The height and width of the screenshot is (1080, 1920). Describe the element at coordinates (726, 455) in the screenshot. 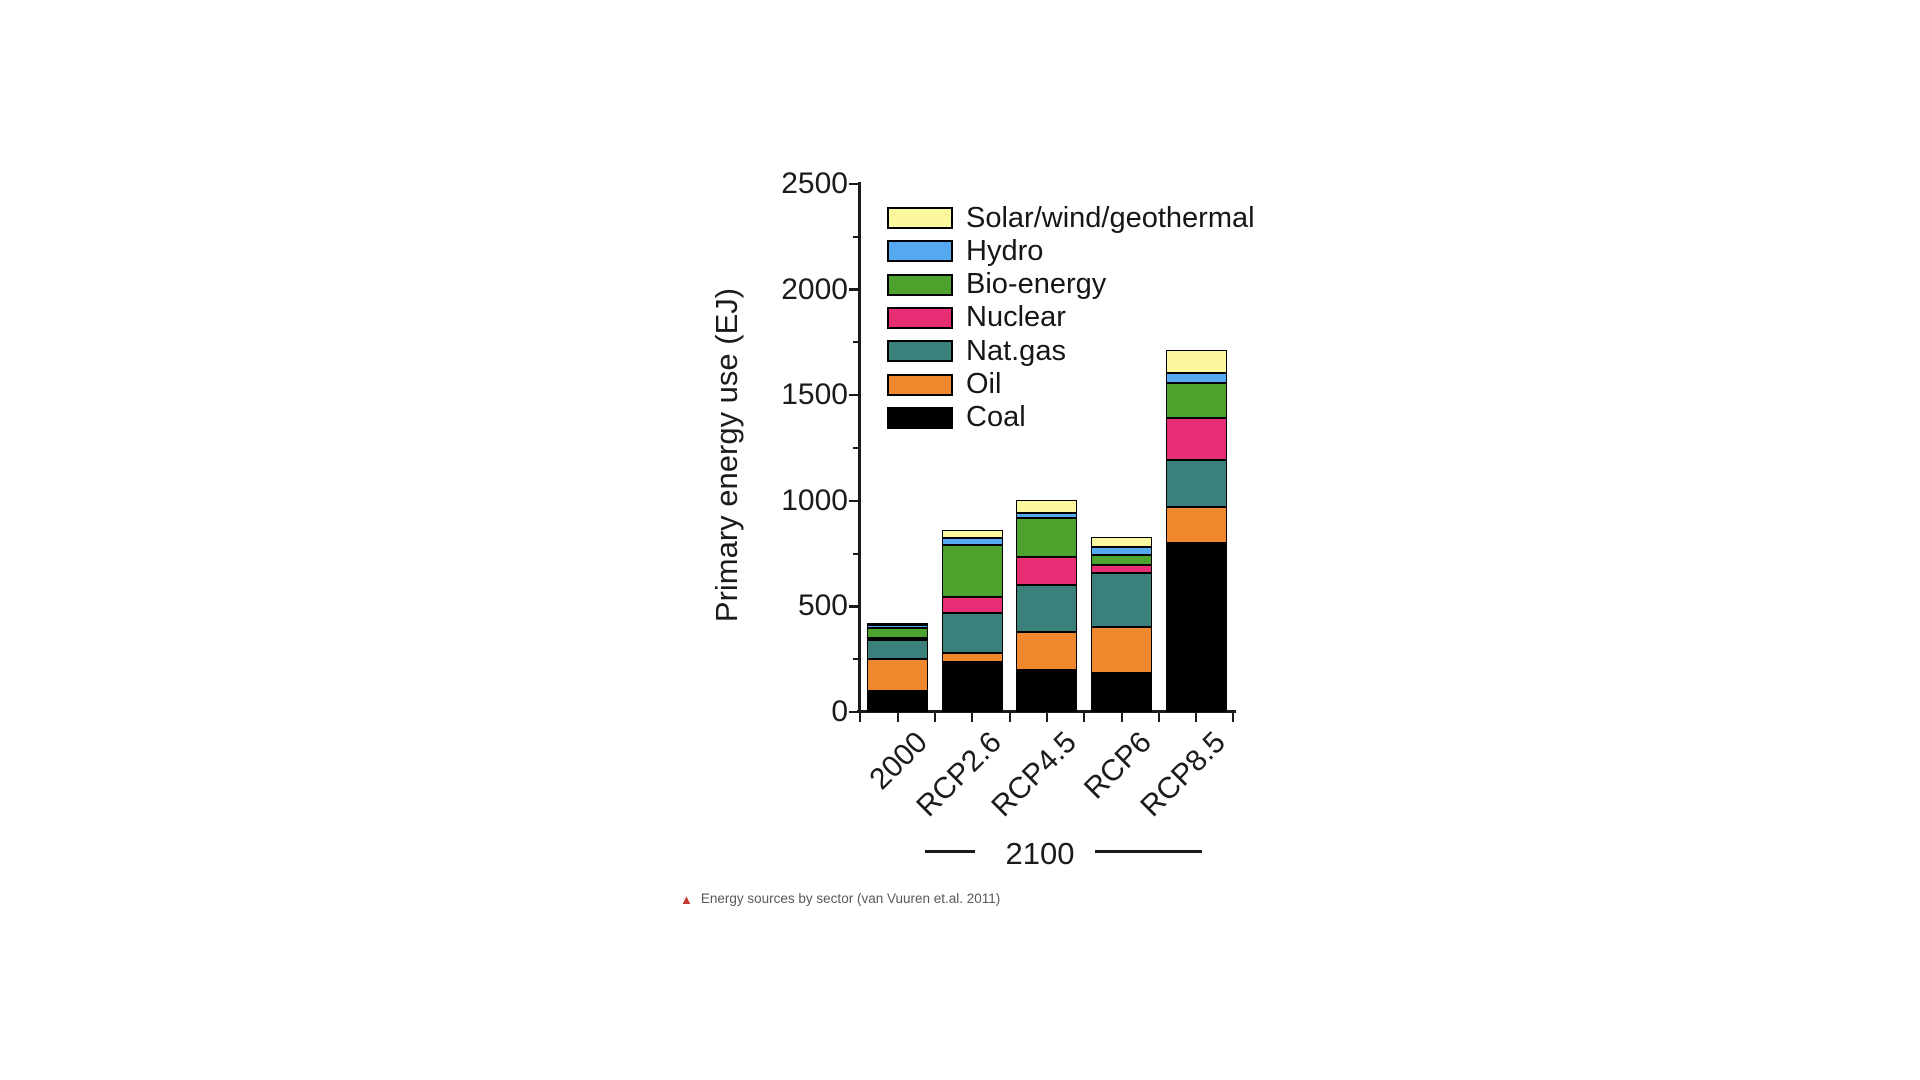

I see `y-axis-title: Primary energy use (EJ)` at that location.